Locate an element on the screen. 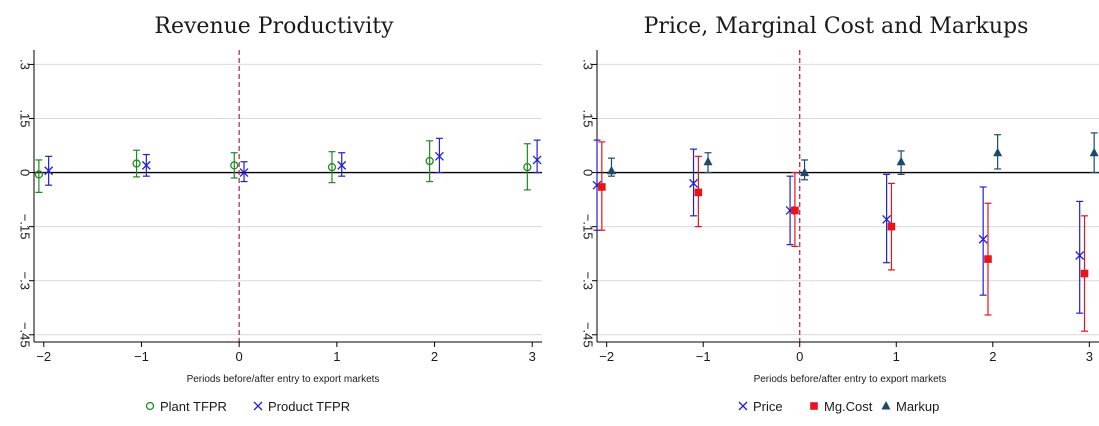 The width and height of the screenshot is (1099, 426). legend-label: Plant TFPR is located at coordinates (193, 406).